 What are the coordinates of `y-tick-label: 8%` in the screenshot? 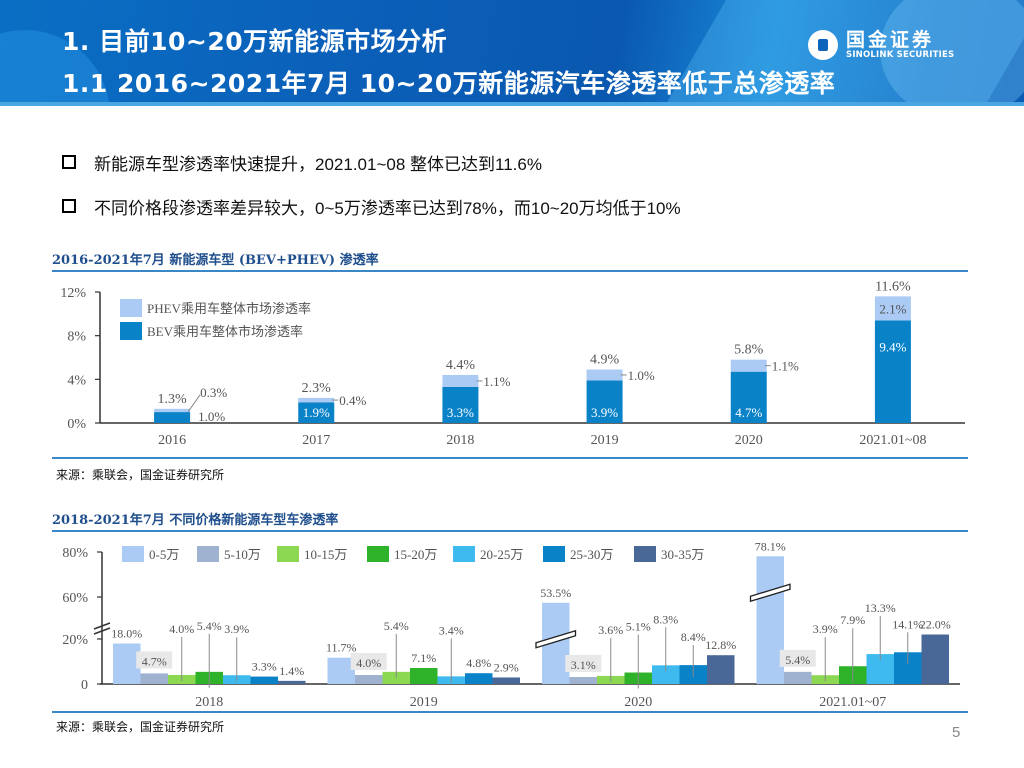 It's located at (76, 337).